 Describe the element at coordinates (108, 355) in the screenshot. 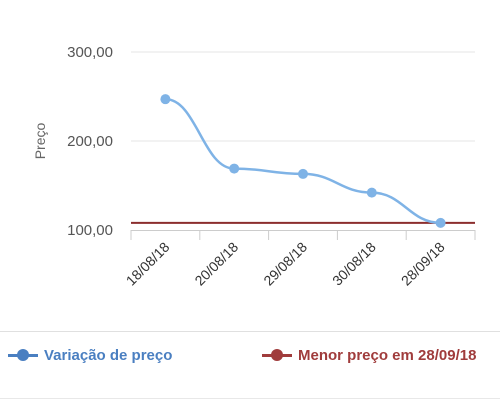

I see `legend-series-label: Variação de preço` at that location.